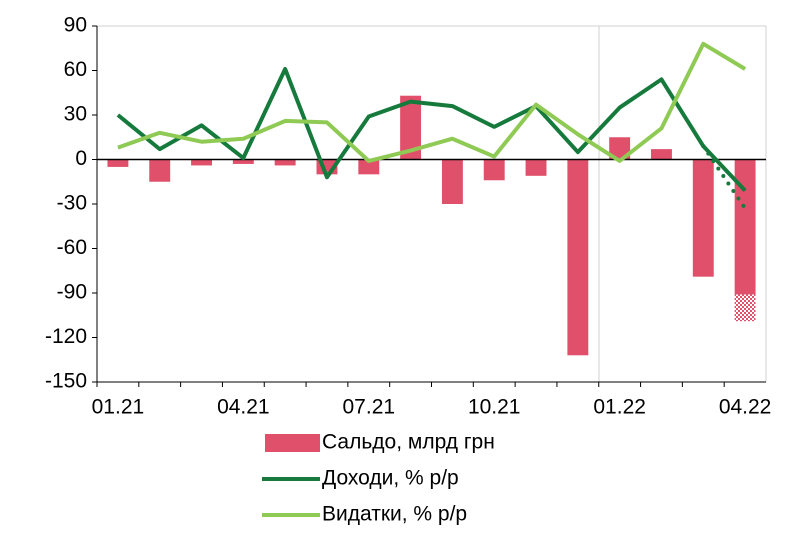 Image resolution: width=785 pixels, height=533 pixels. I want to click on x-tick-label: 07.21, so click(369, 407).